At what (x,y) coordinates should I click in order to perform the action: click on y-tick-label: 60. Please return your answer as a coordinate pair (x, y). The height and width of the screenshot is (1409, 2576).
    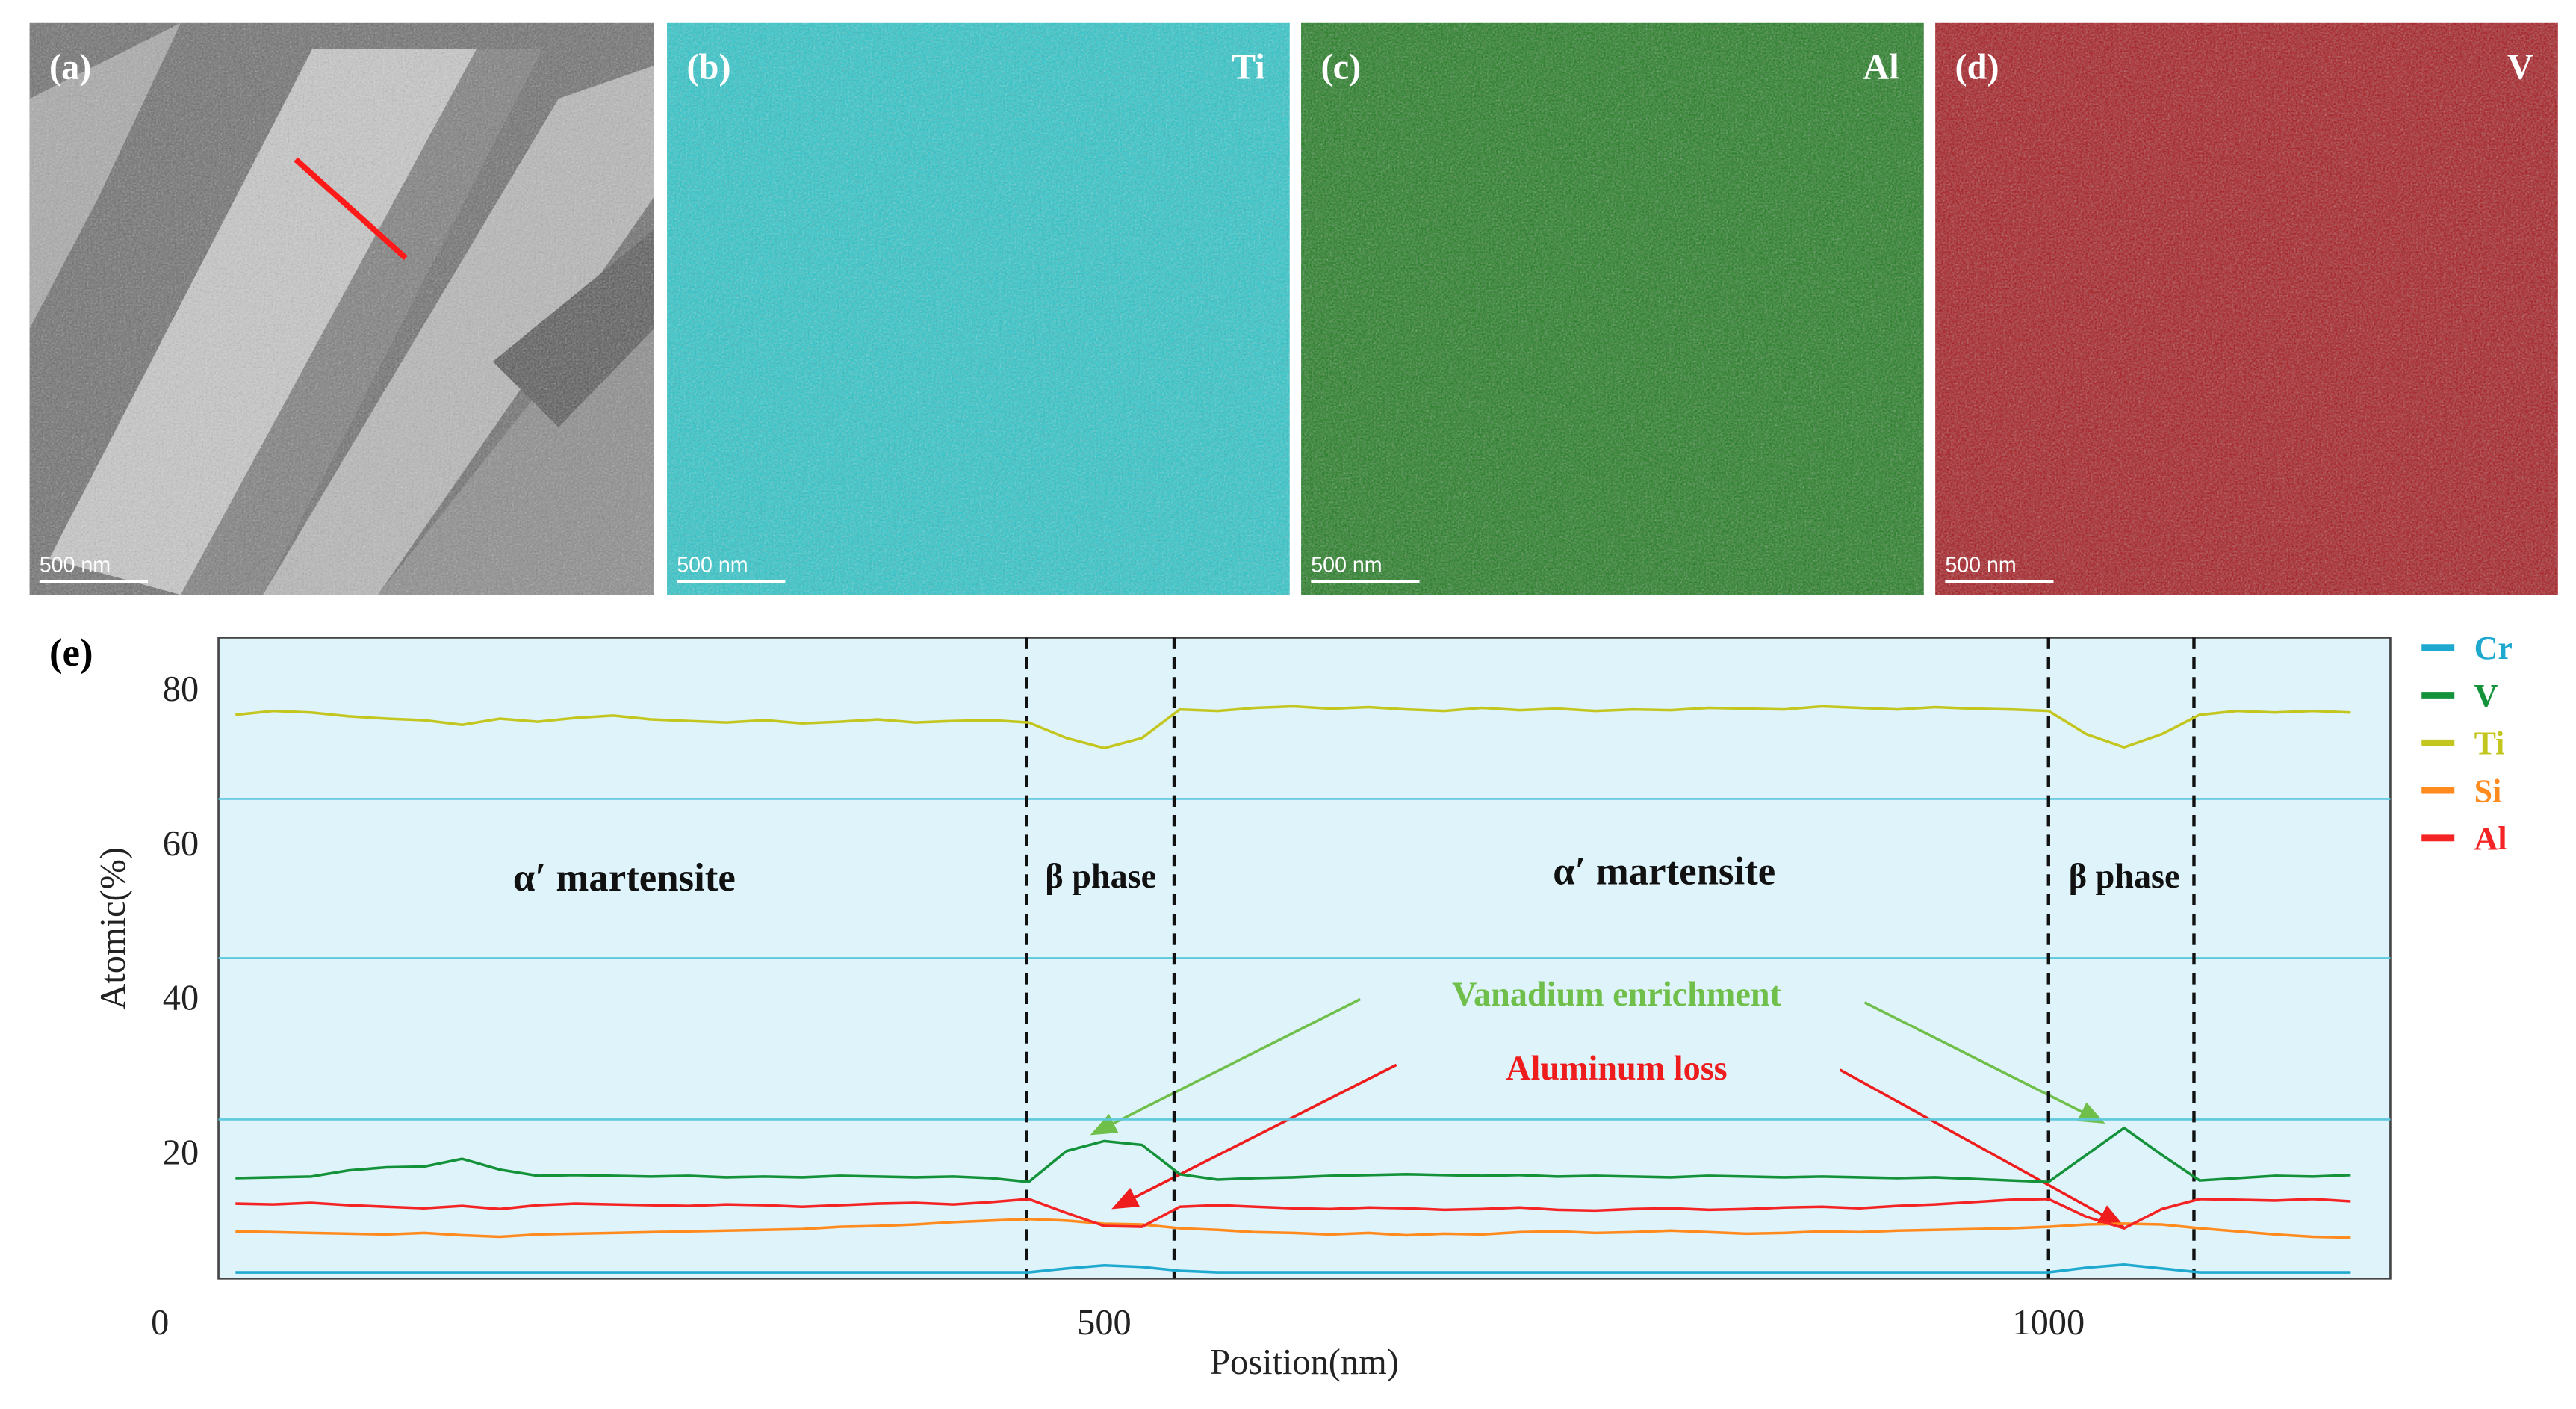
    Looking at the image, I should click on (181, 844).